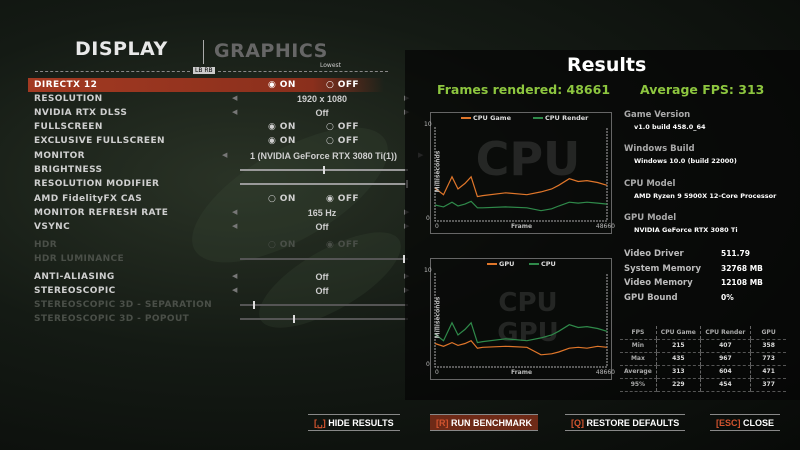 This screenshot has width=800, height=450. What do you see at coordinates (101, 213) in the screenshot?
I see `setting-label: MONITOR REFRESH RATE` at bounding box center [101, 213].